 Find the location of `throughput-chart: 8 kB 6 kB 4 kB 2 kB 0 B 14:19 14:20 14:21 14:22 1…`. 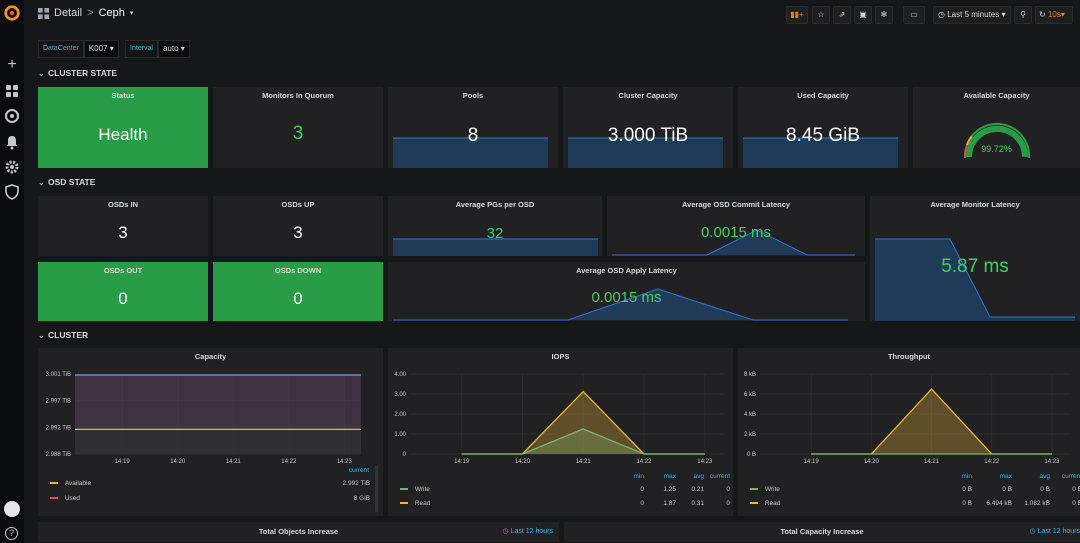

throughput-chart: 8 kB 6 kB 4 kB 2 kB 0 B 14:19 14:20 14:21 14:22 1… is located at coordinates (909, 416).